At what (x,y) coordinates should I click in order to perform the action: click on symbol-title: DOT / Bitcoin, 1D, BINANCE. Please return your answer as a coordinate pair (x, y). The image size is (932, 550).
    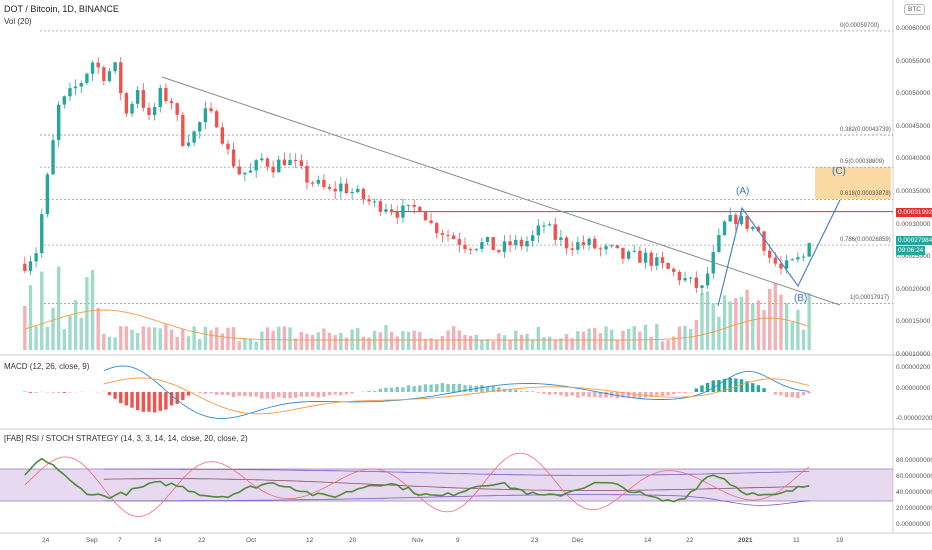
    Looking at the image, I should click on (61, 9).